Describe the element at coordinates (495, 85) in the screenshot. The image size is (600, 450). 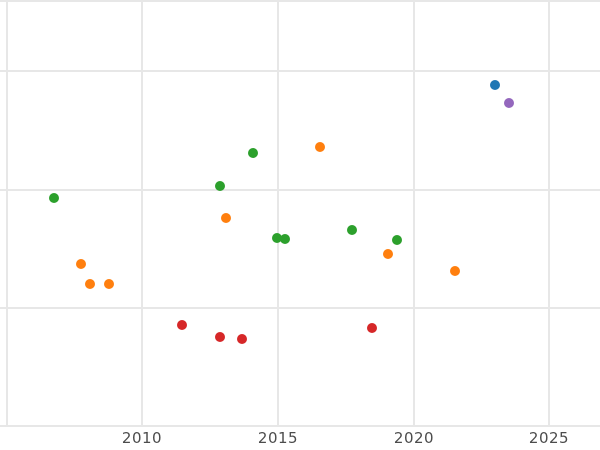
I see `scatter-point-blue` at that location.